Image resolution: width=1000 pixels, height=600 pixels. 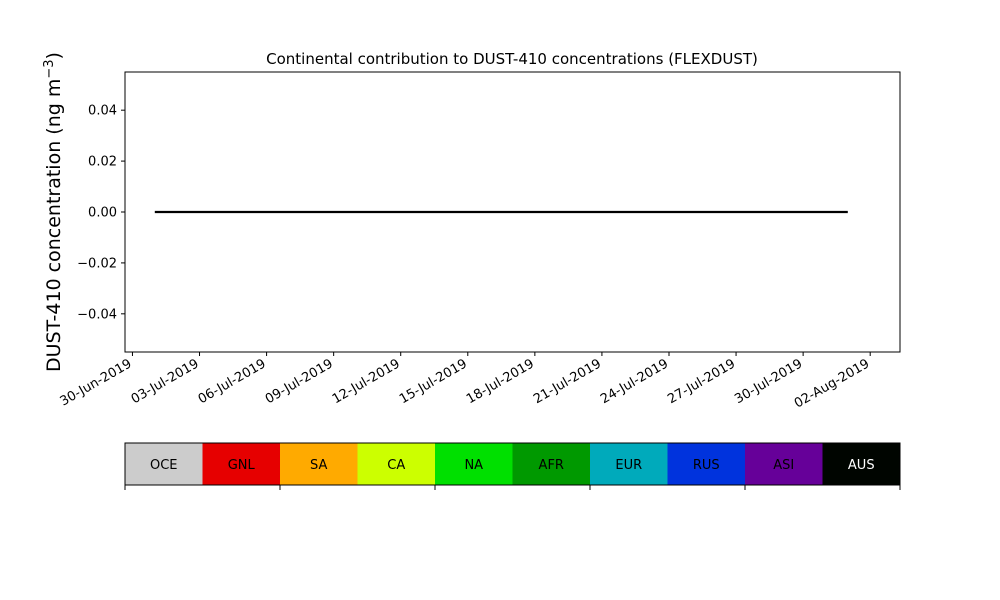 I want to click on legend-label-afr: AFR, so click(x=551, y=465).